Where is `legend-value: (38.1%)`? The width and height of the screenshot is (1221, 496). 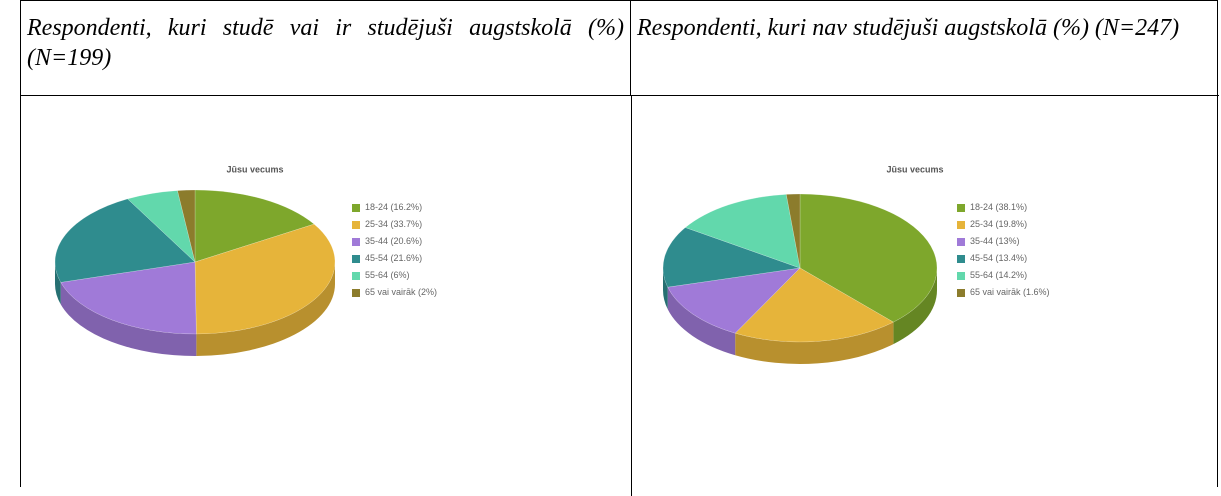
legend-value: (38.1%) is located at coordinates (1012, 207).